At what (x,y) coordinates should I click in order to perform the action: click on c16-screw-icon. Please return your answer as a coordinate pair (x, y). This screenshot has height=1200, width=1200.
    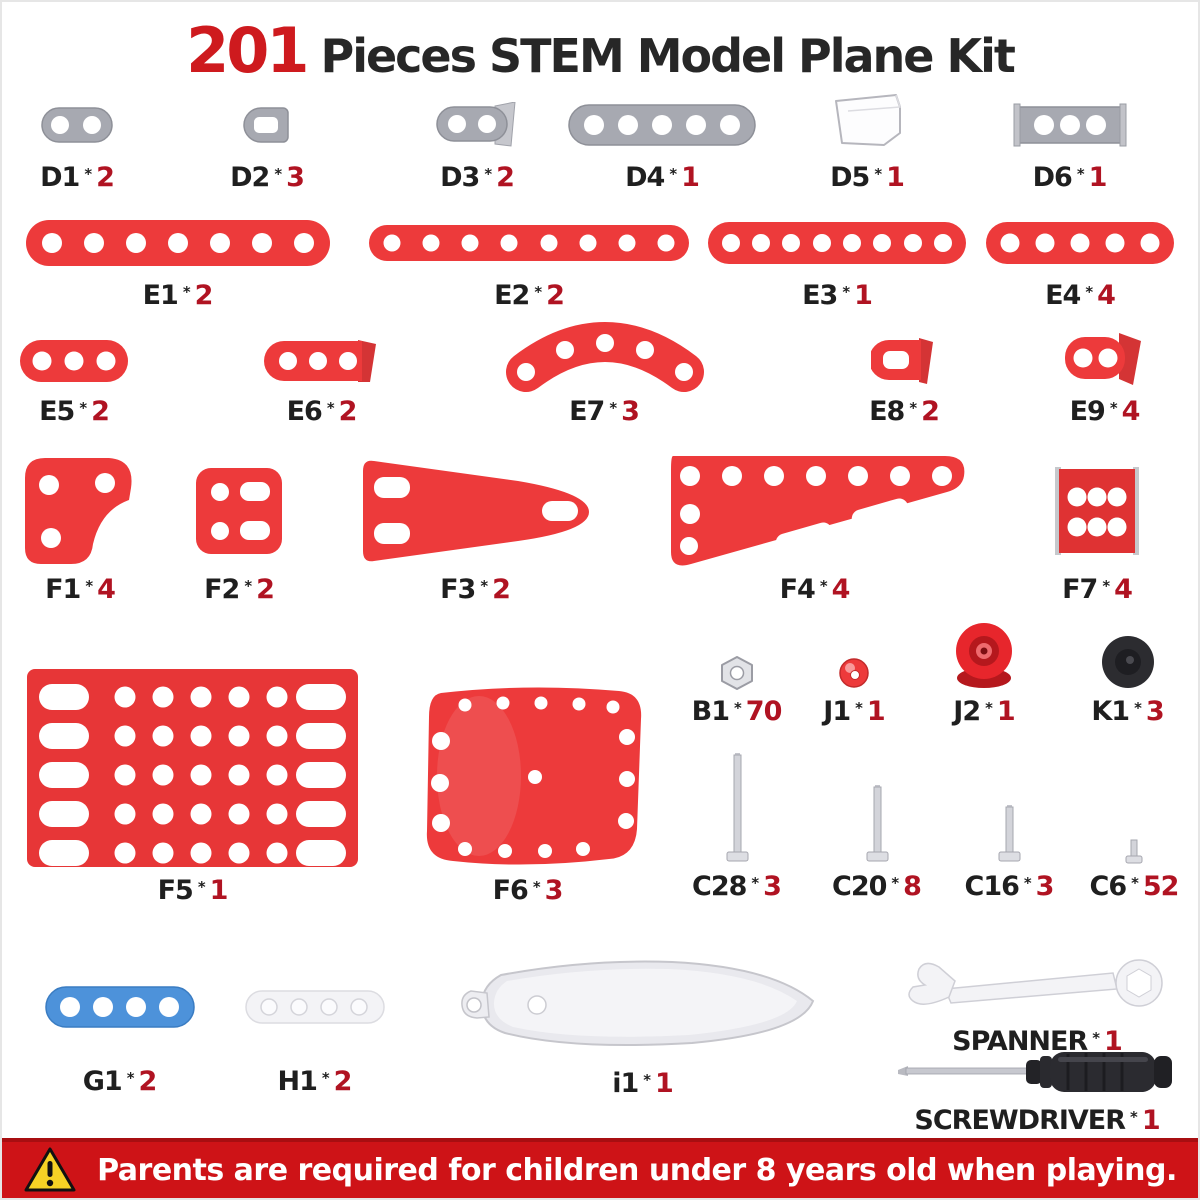
    Looking at the image, I should click on (1009, 802).